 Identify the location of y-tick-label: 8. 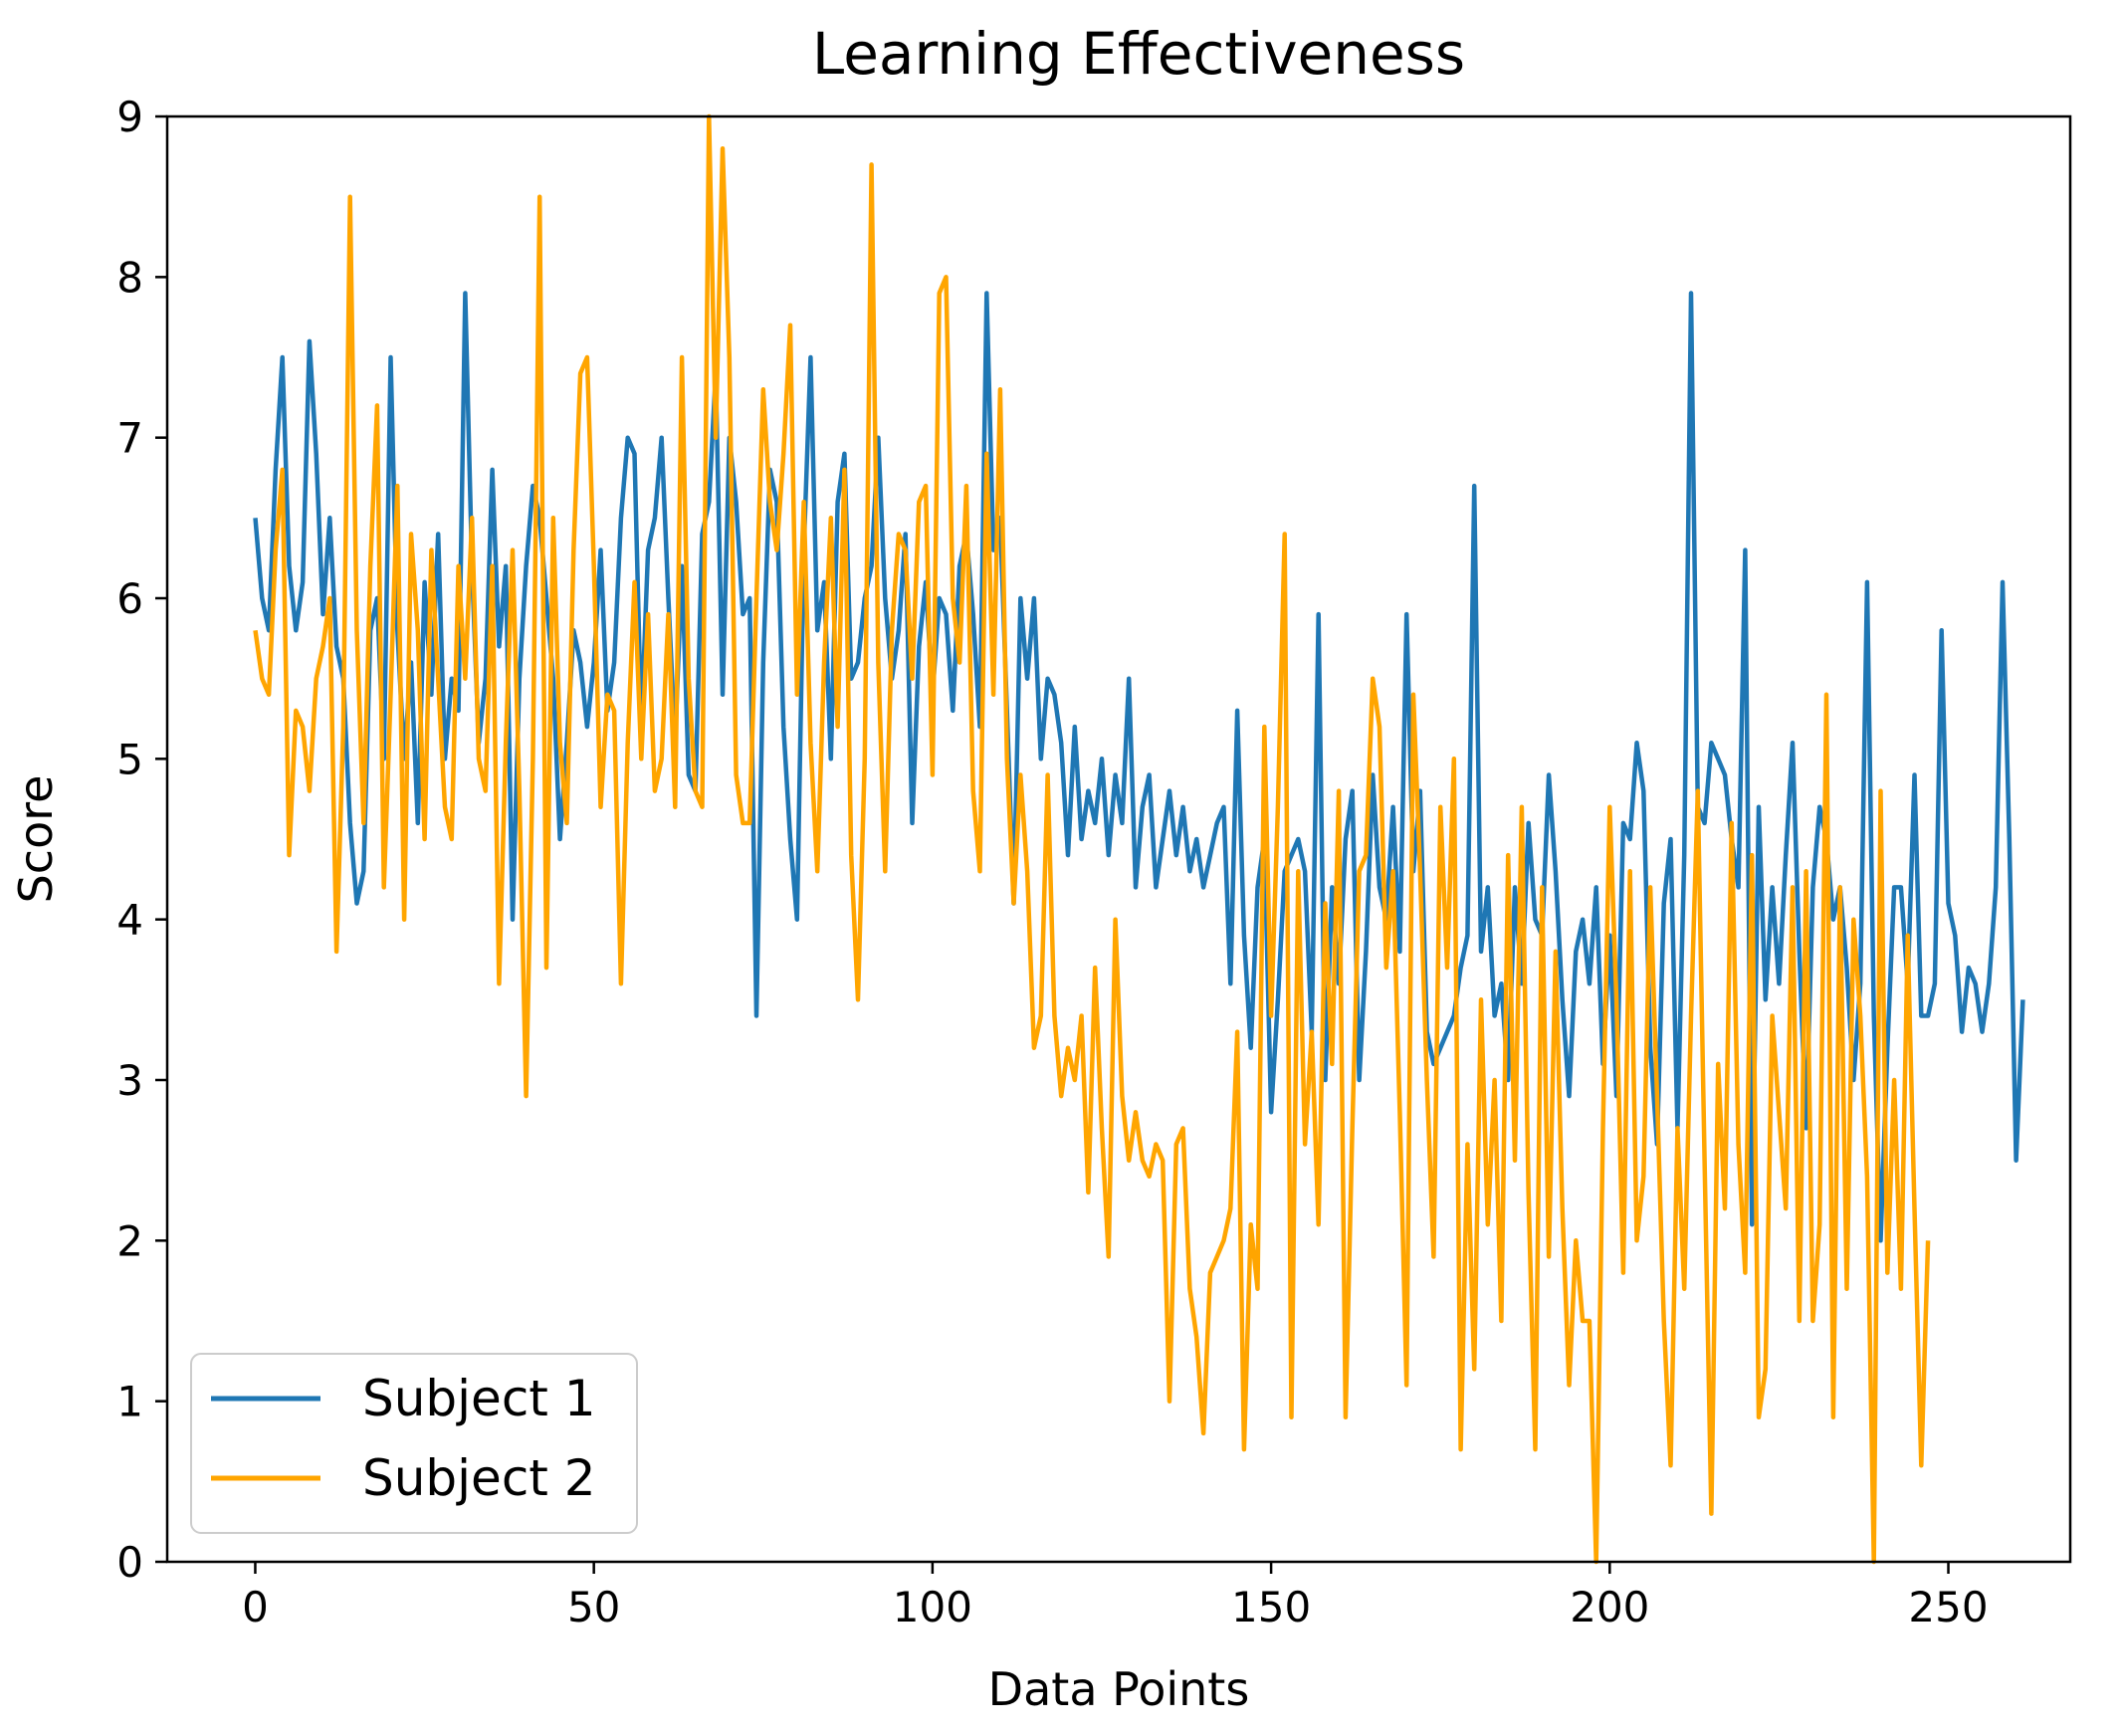
(129, 277).